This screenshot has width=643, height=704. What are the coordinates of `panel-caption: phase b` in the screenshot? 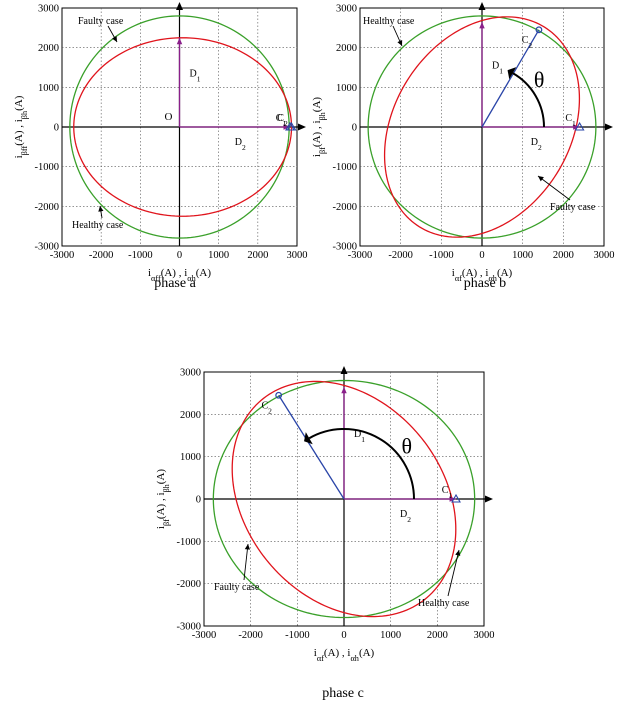 It's located at (485, 283).